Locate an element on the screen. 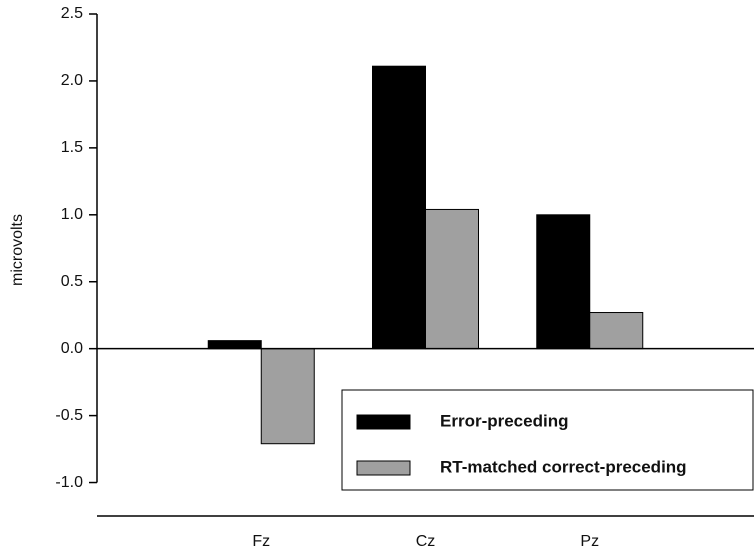 This screenshot has height=554, width=754. y-tick-label: 1.0 is located at coordinates (72, 214).